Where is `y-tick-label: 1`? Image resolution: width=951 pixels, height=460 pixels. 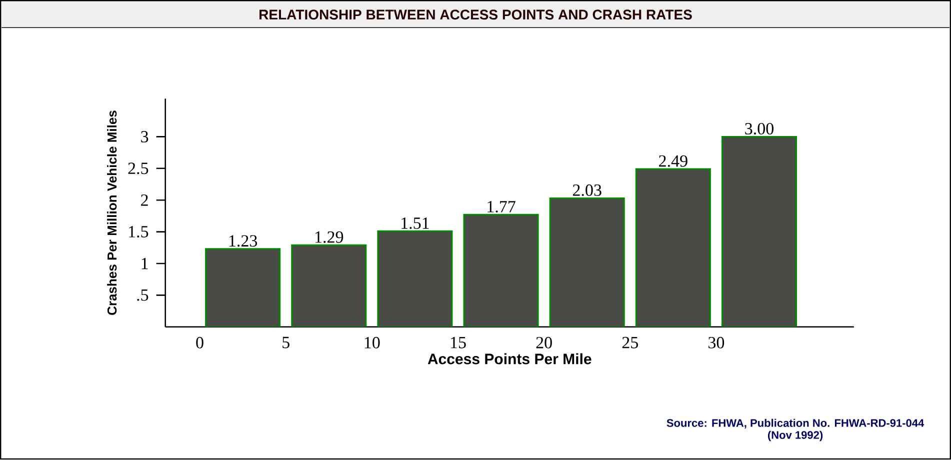 y-tick-label: 1 is located at coordinates (145, 264).